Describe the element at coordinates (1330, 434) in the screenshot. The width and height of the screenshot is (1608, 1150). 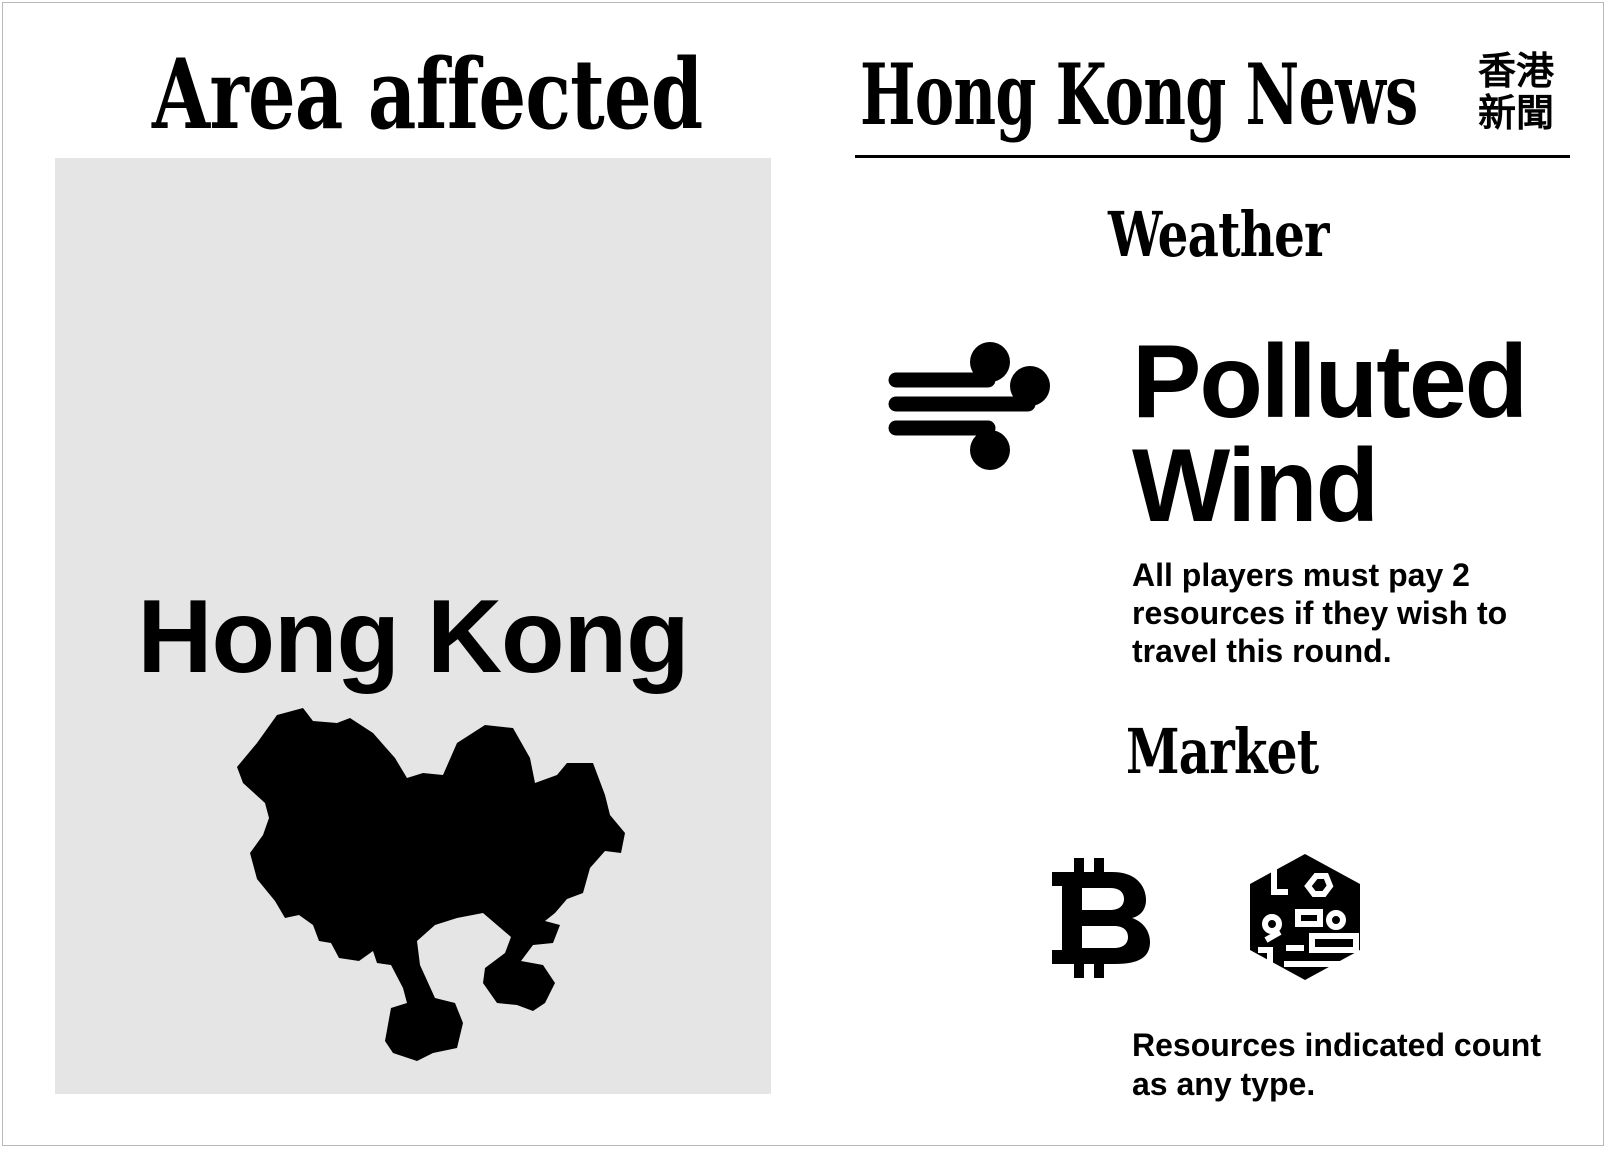
I see `weather-event-name: Polluted Wind` at that location.